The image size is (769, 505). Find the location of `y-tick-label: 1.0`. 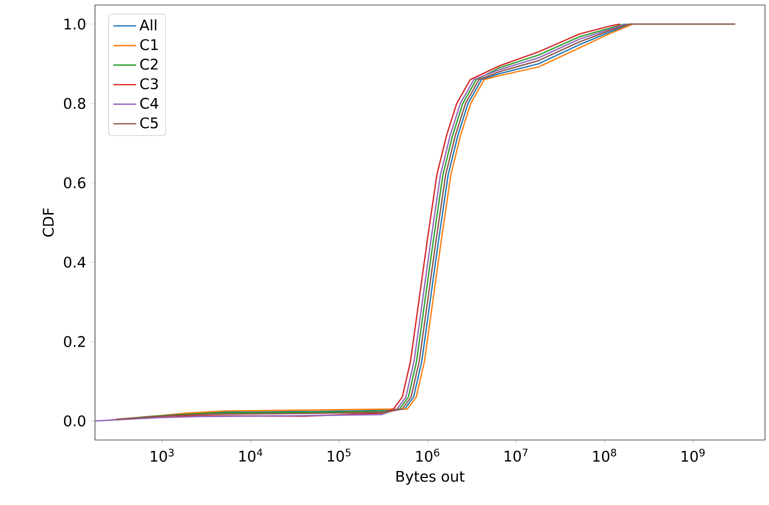

y-tick-label: 1.0 is located at coordinates (75, 24).